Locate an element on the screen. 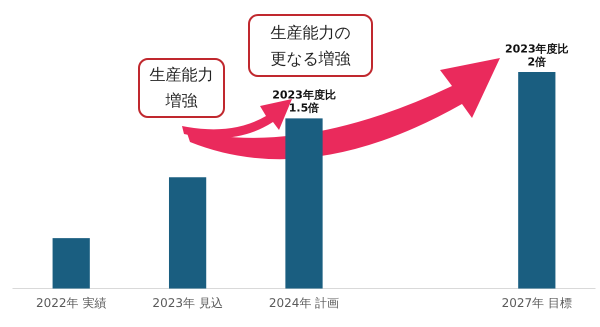 The width and height of the screenshot is (600, 327). annotation: 2023年度比 1.5倍 is located at coordinates (304, 101).